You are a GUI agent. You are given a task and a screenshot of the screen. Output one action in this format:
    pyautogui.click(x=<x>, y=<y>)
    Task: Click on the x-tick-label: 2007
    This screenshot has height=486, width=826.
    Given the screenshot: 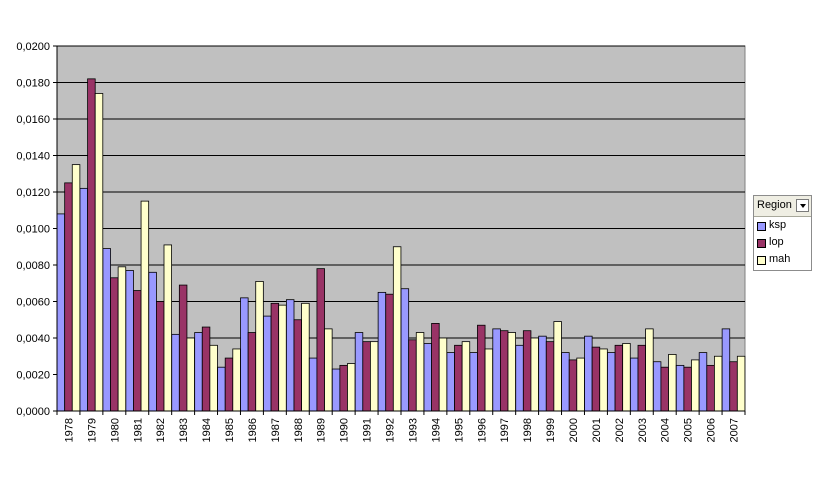 What is the action you would take?
    pyautogui.click(x=735, y=430)
    